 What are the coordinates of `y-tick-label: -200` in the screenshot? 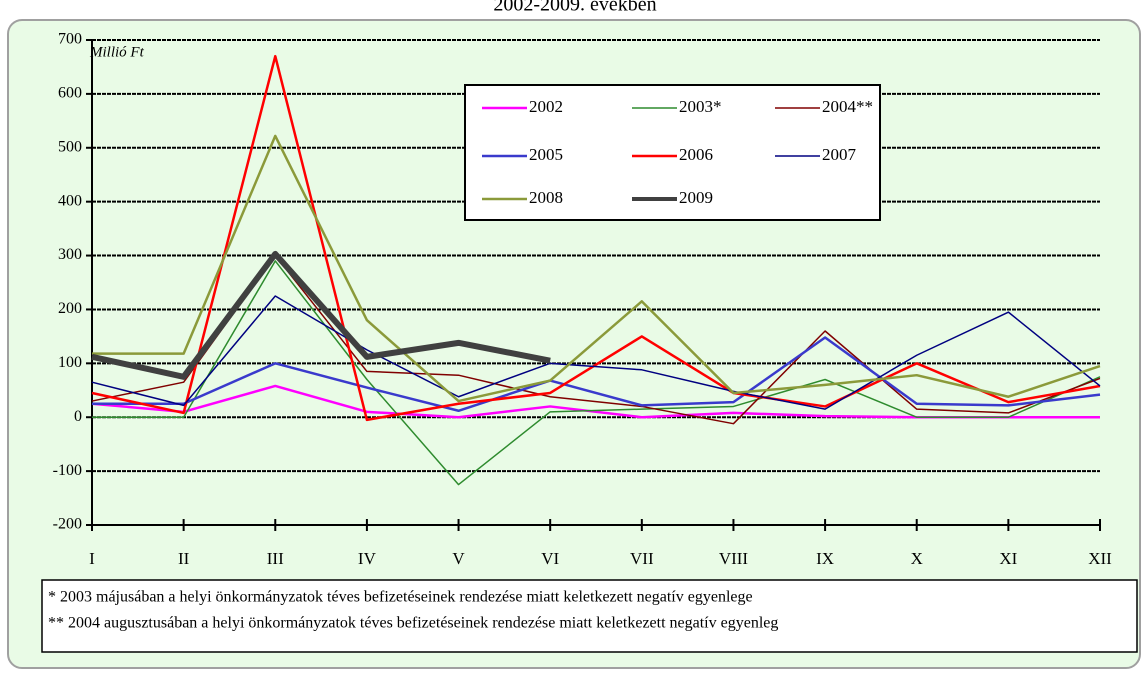 It's located at (67, 524).